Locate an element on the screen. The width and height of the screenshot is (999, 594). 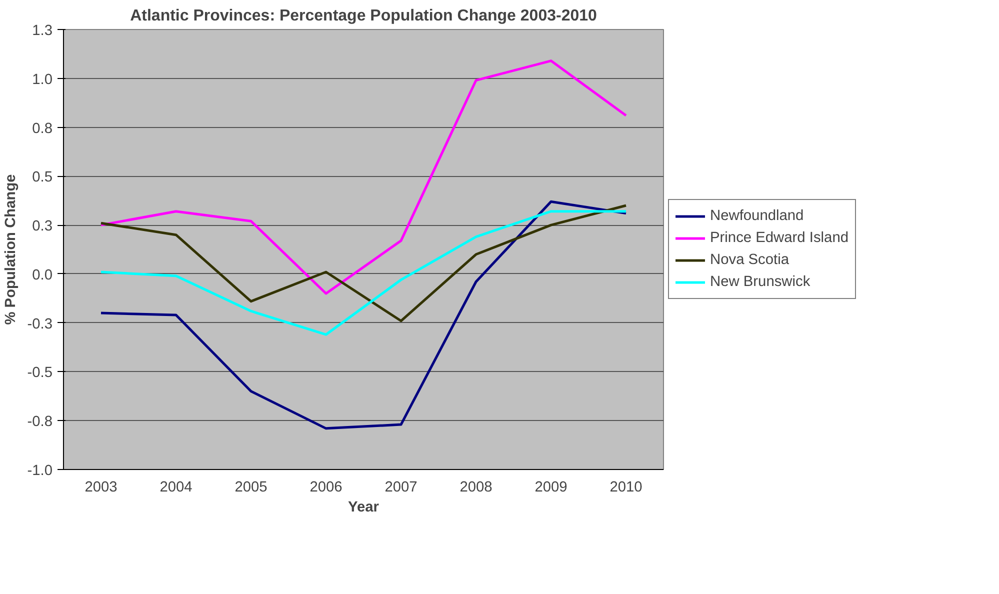
y-axis-title: % Population Change is located at coordinates (11, 249).